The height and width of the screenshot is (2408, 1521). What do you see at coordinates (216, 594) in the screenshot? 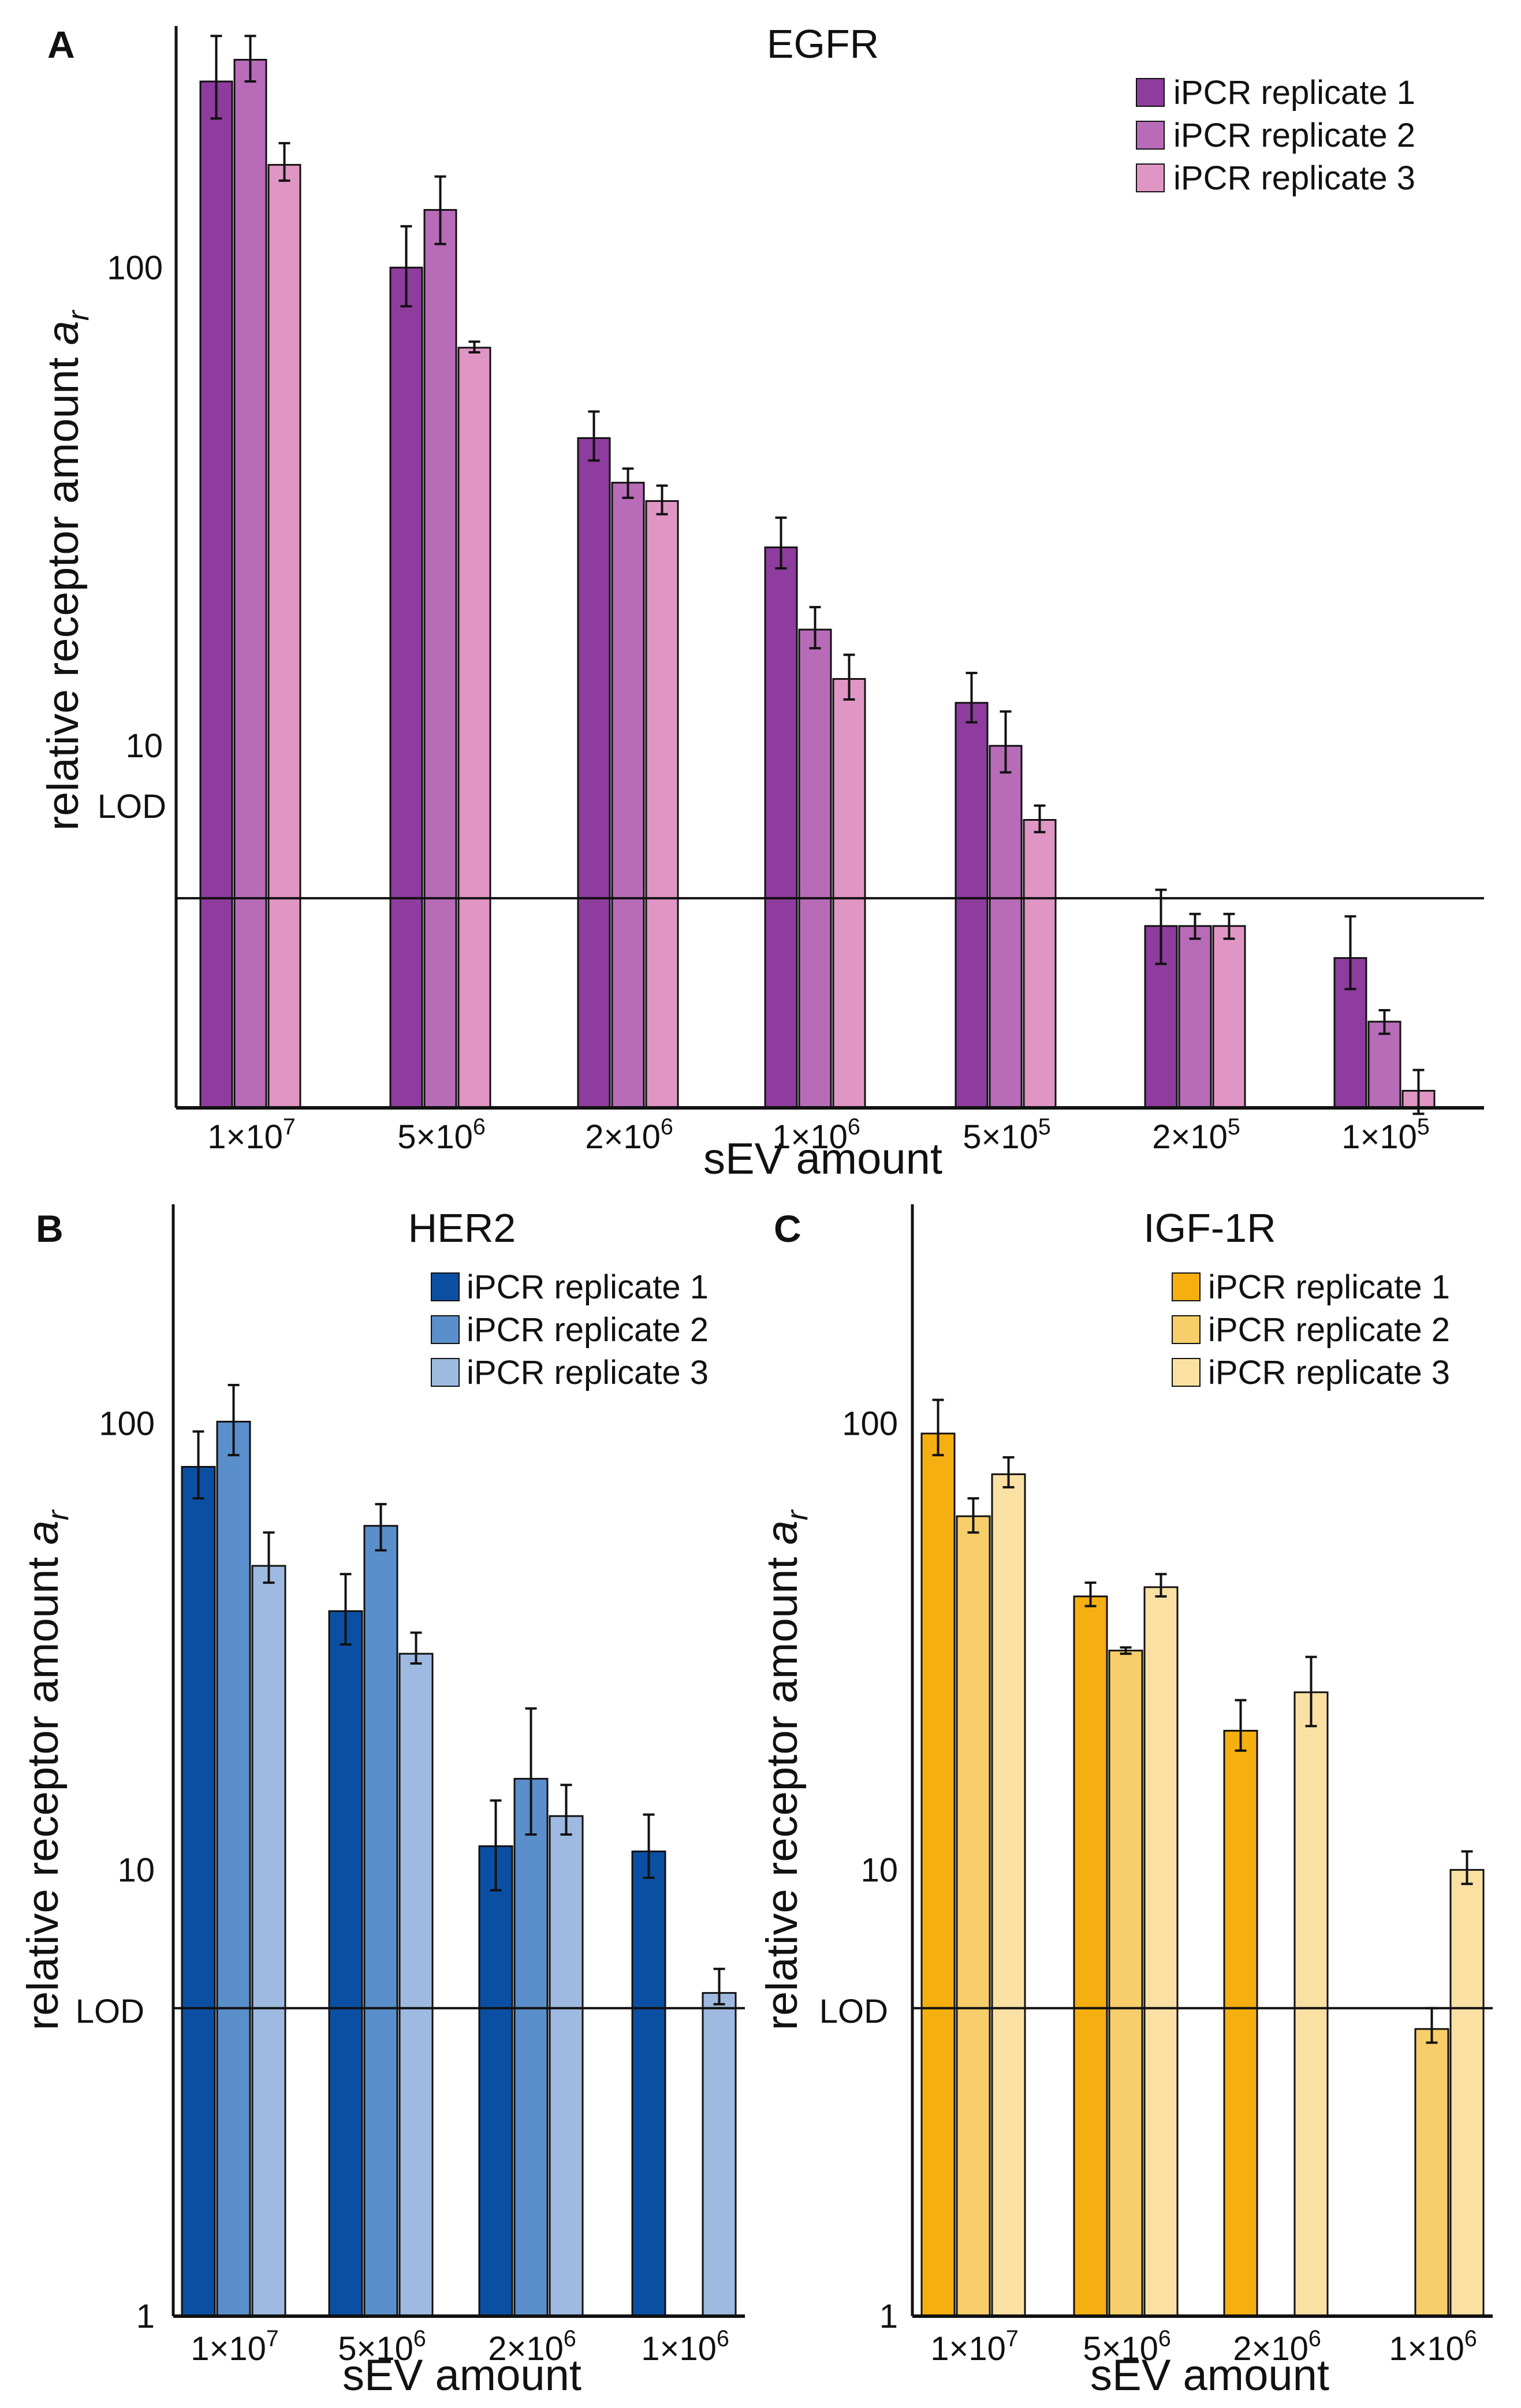
I see `panel-a-bar-s1-c1` at bounding box center [216, 594].